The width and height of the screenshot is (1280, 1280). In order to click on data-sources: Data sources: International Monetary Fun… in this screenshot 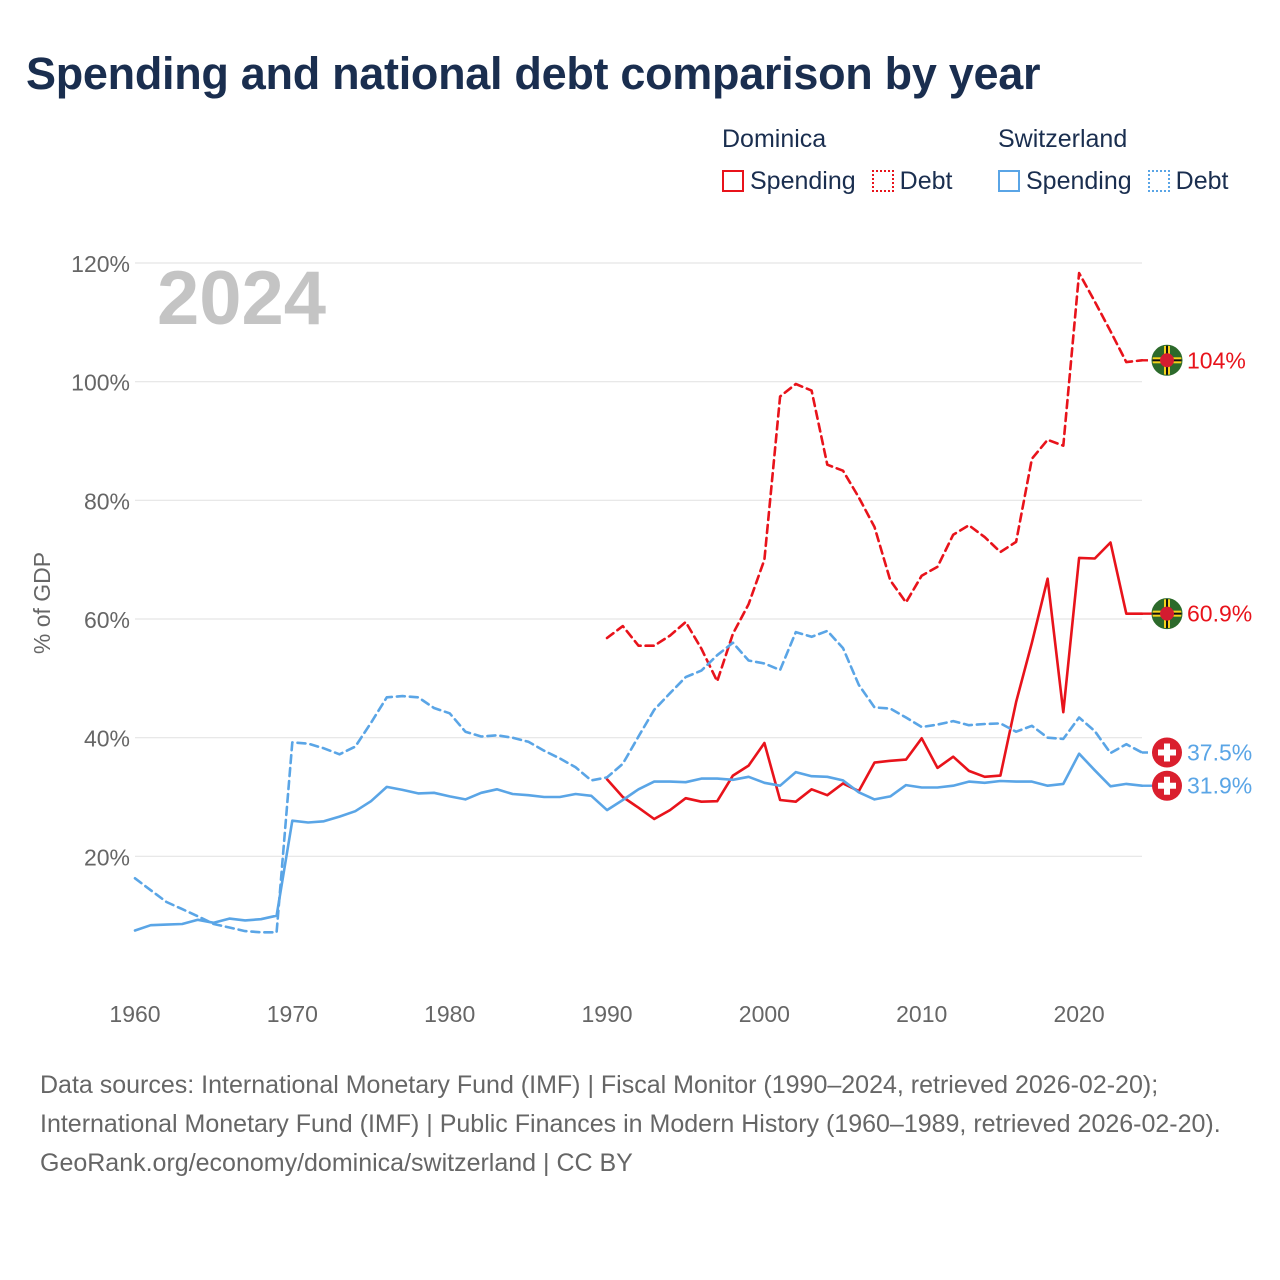, I will do `click(630, 1104)`.